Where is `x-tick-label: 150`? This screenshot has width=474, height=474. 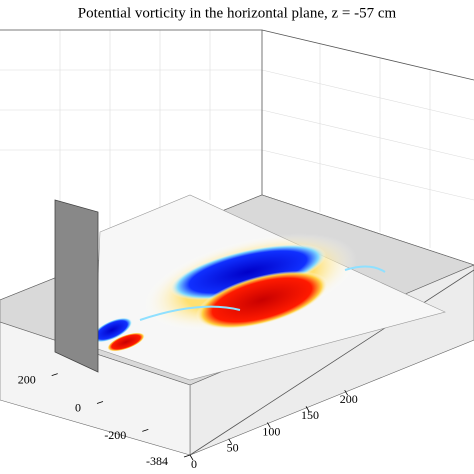 x-tick-label: 150 is located at coordinates (310, 415).